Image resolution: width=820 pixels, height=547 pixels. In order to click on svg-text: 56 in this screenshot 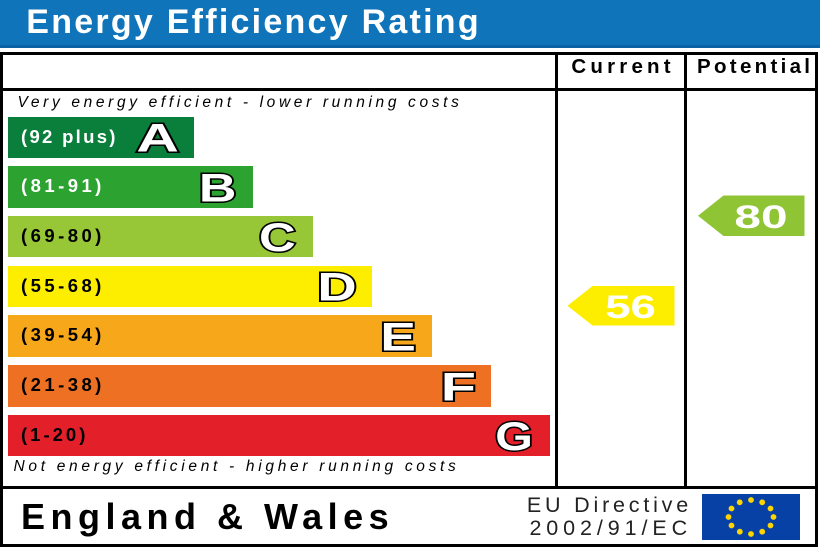, I will do `click(630, 307)`.